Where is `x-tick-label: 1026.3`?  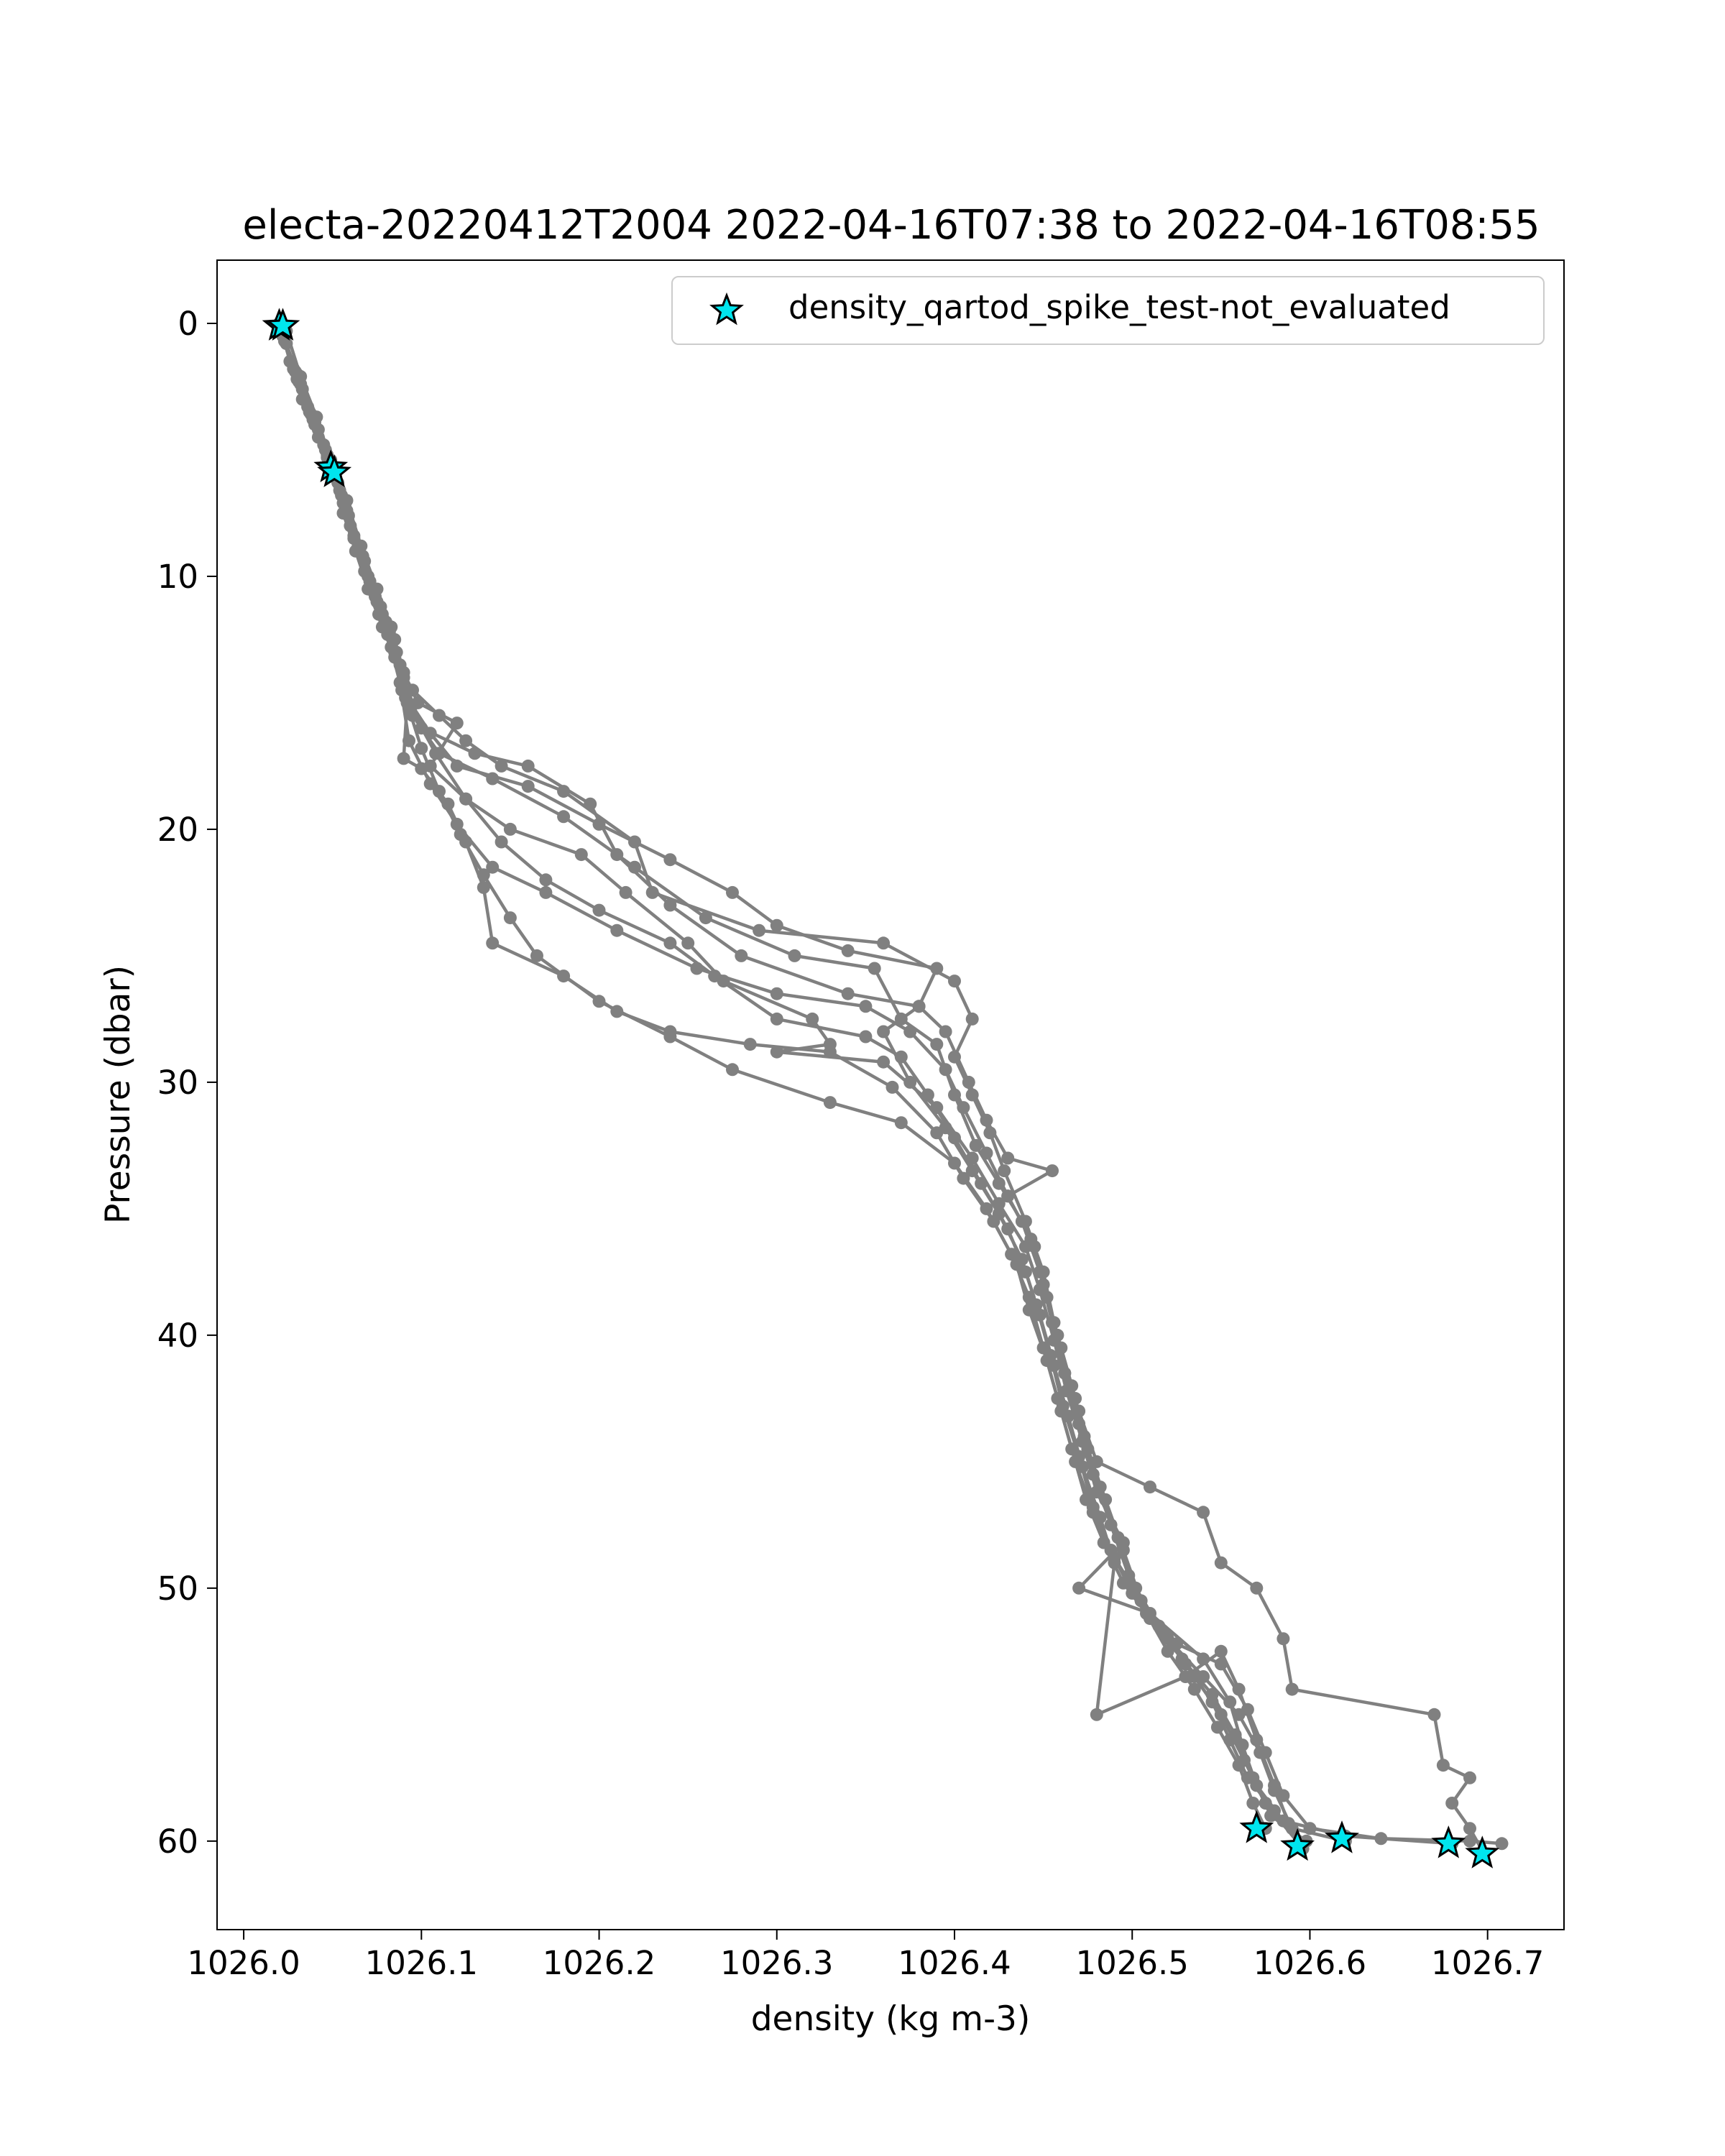
x-tick-label: 1026.3 is located at coordinates (776, 1963).